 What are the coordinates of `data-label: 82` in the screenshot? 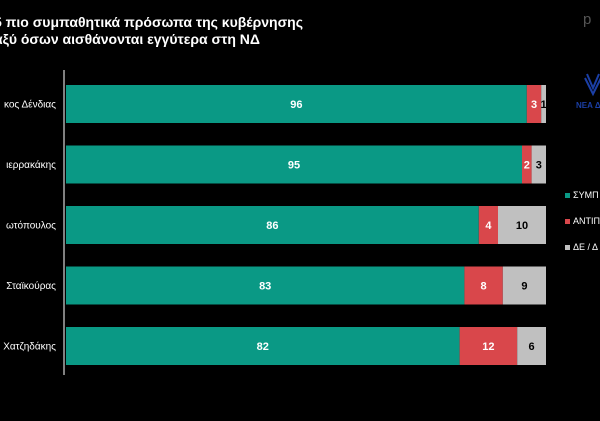 It's located at (263, 347).